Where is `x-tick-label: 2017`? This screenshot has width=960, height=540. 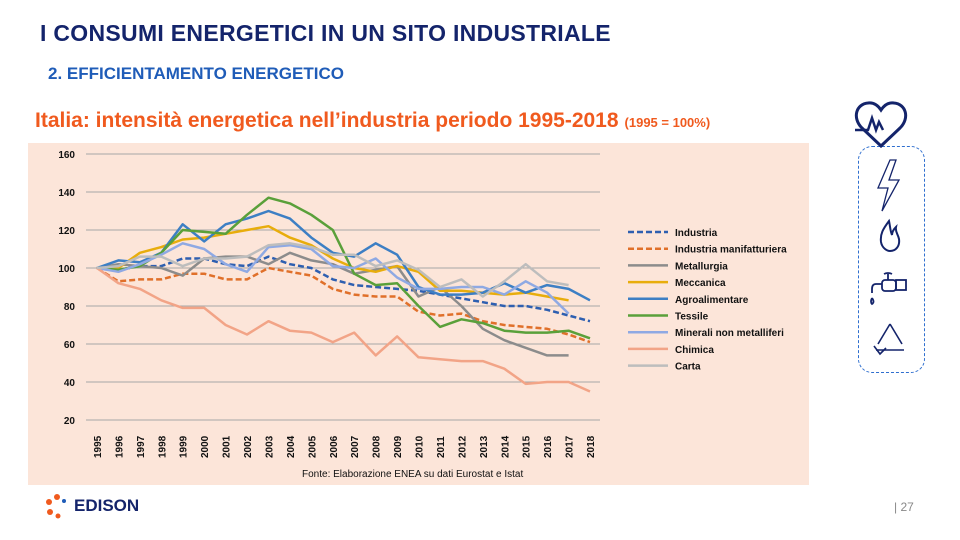
x-tick-label: 2017 is located at coordinates (570, 446).